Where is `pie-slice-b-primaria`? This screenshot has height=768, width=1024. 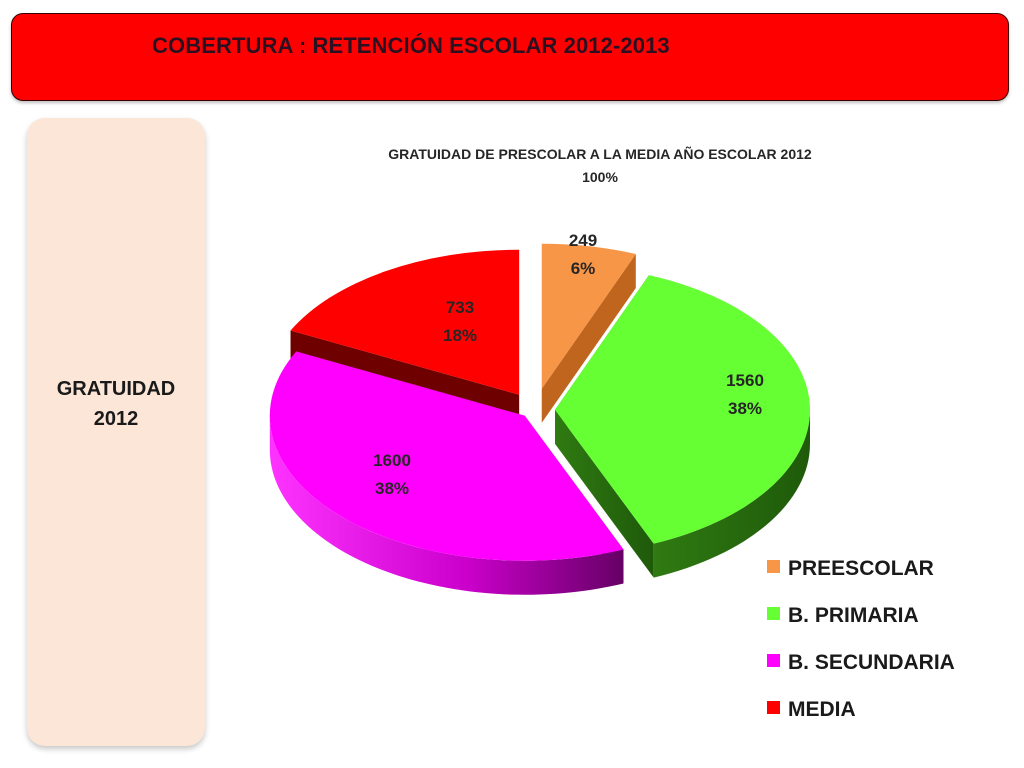
pie-slice-b-primaria is located at coordinates (682, 426).